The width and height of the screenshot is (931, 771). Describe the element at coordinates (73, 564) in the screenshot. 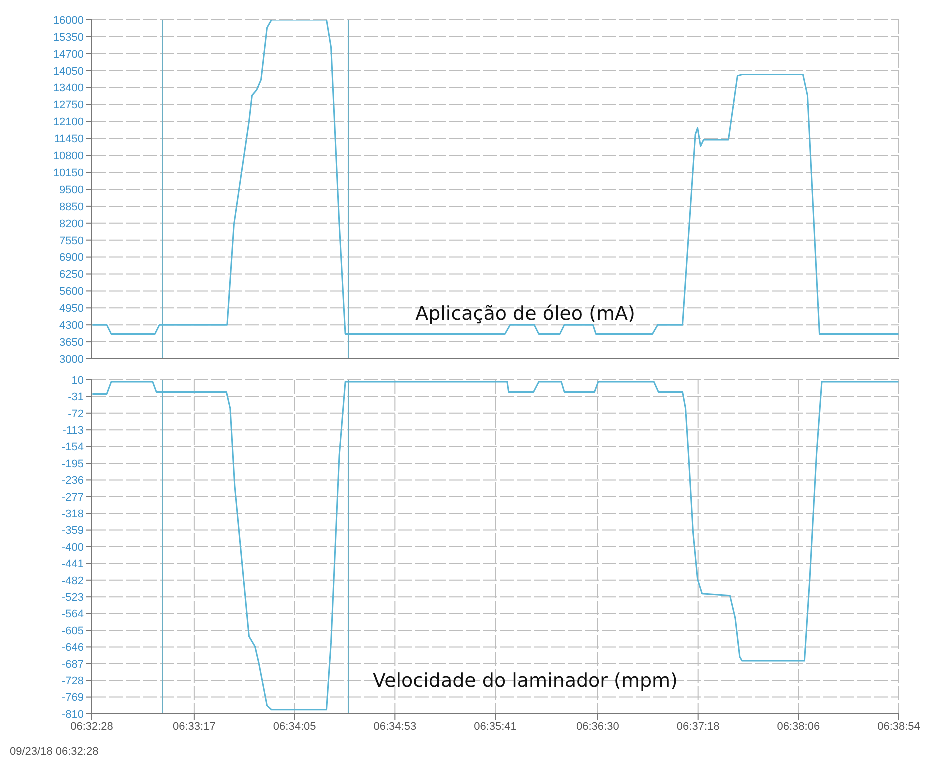

I see `y-tick-label: -441` at that location.